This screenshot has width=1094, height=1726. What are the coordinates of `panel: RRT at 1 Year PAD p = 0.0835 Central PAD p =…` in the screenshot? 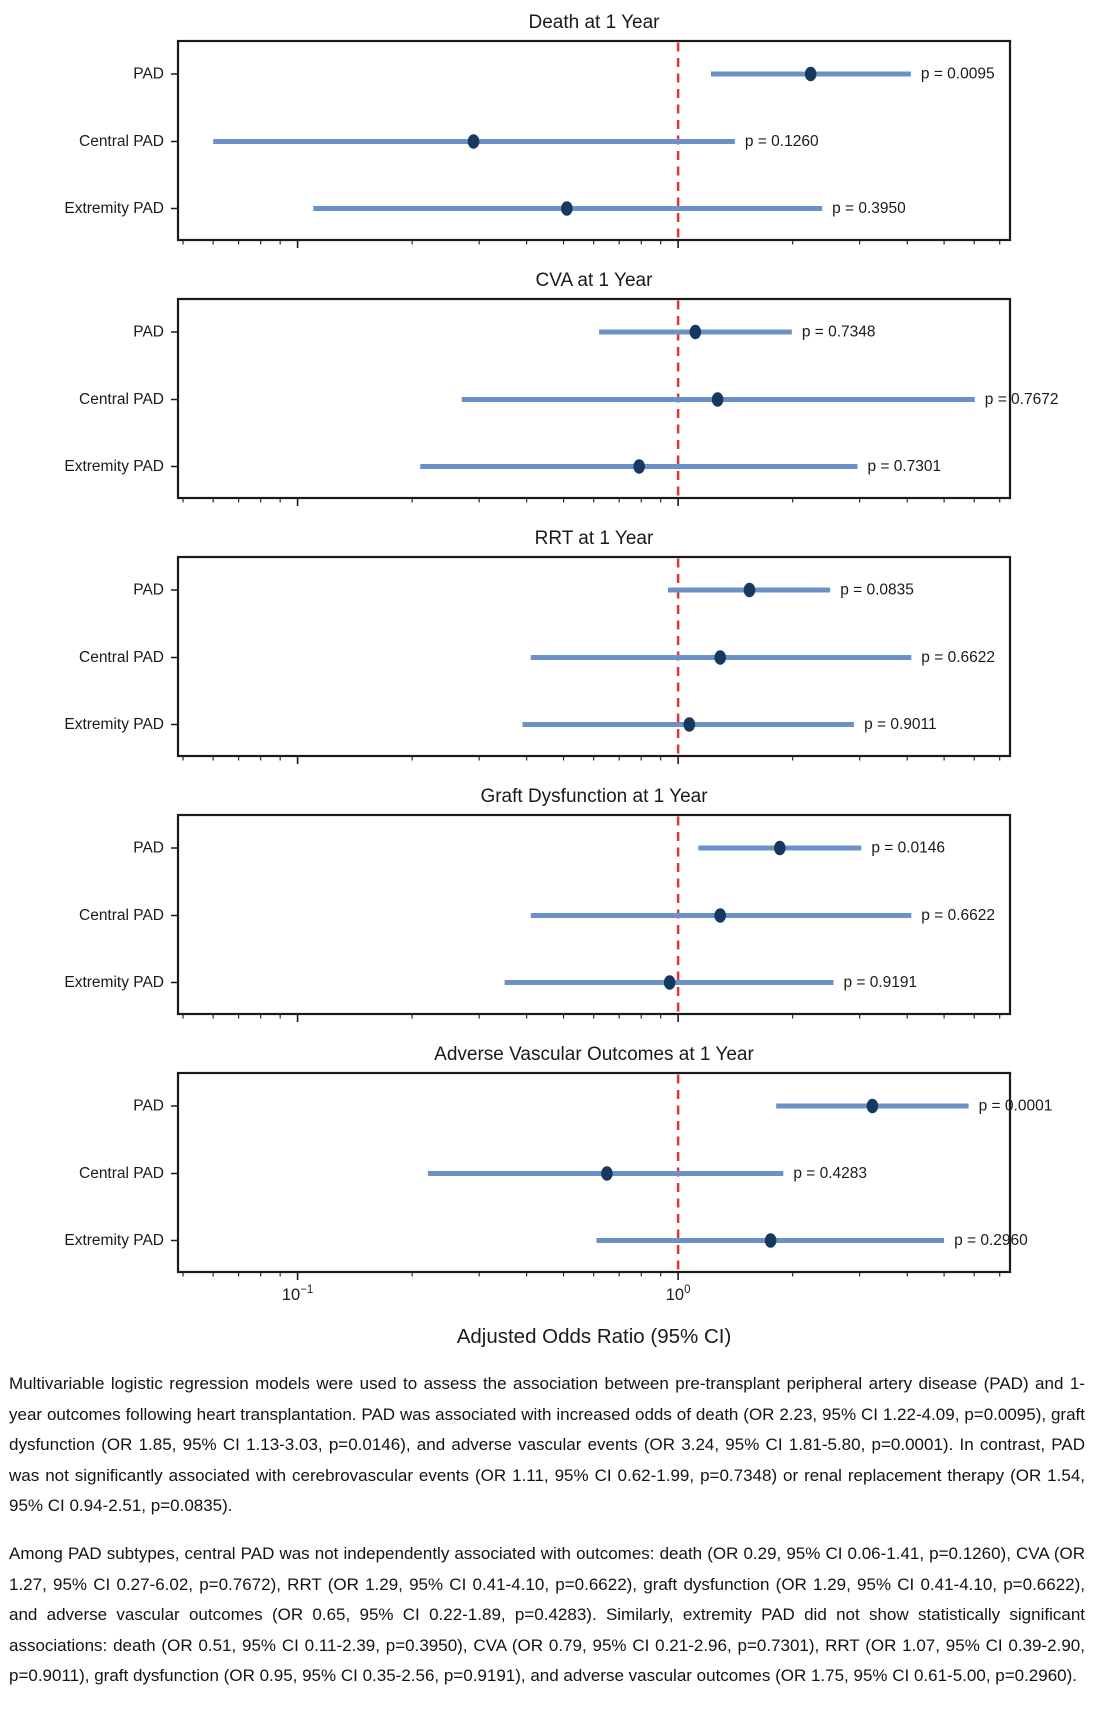 It's located at (538, 646).